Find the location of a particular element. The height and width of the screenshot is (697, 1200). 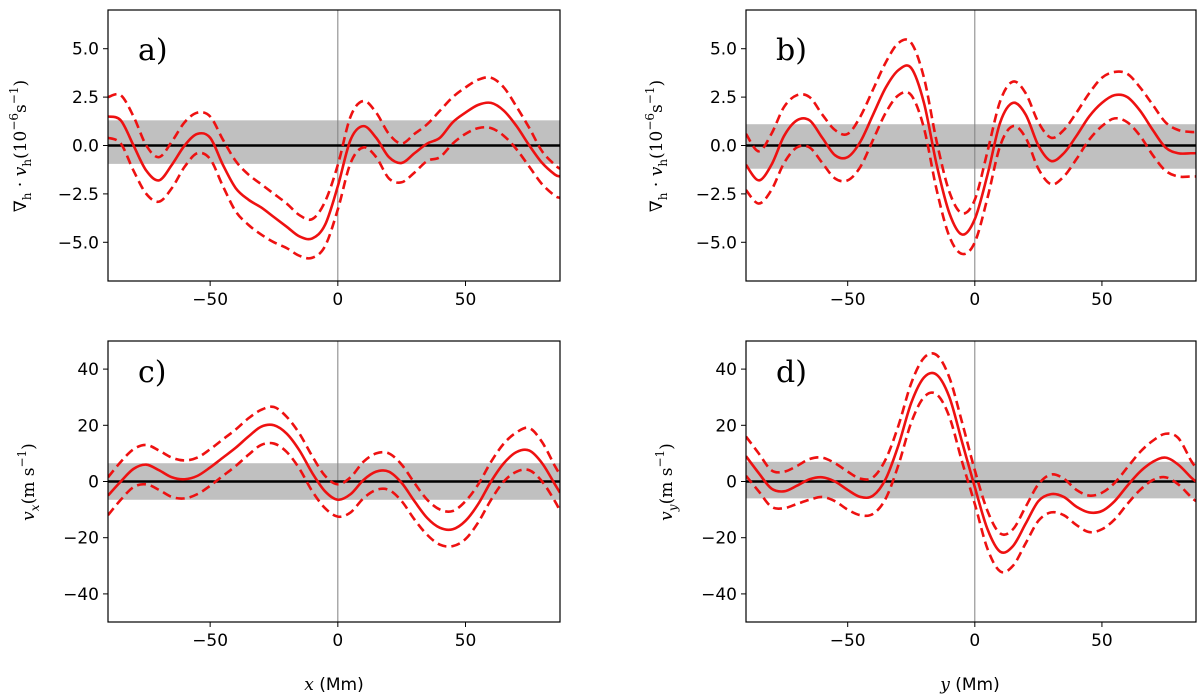

series-upper-line-c is located at coordinates (334, 459).